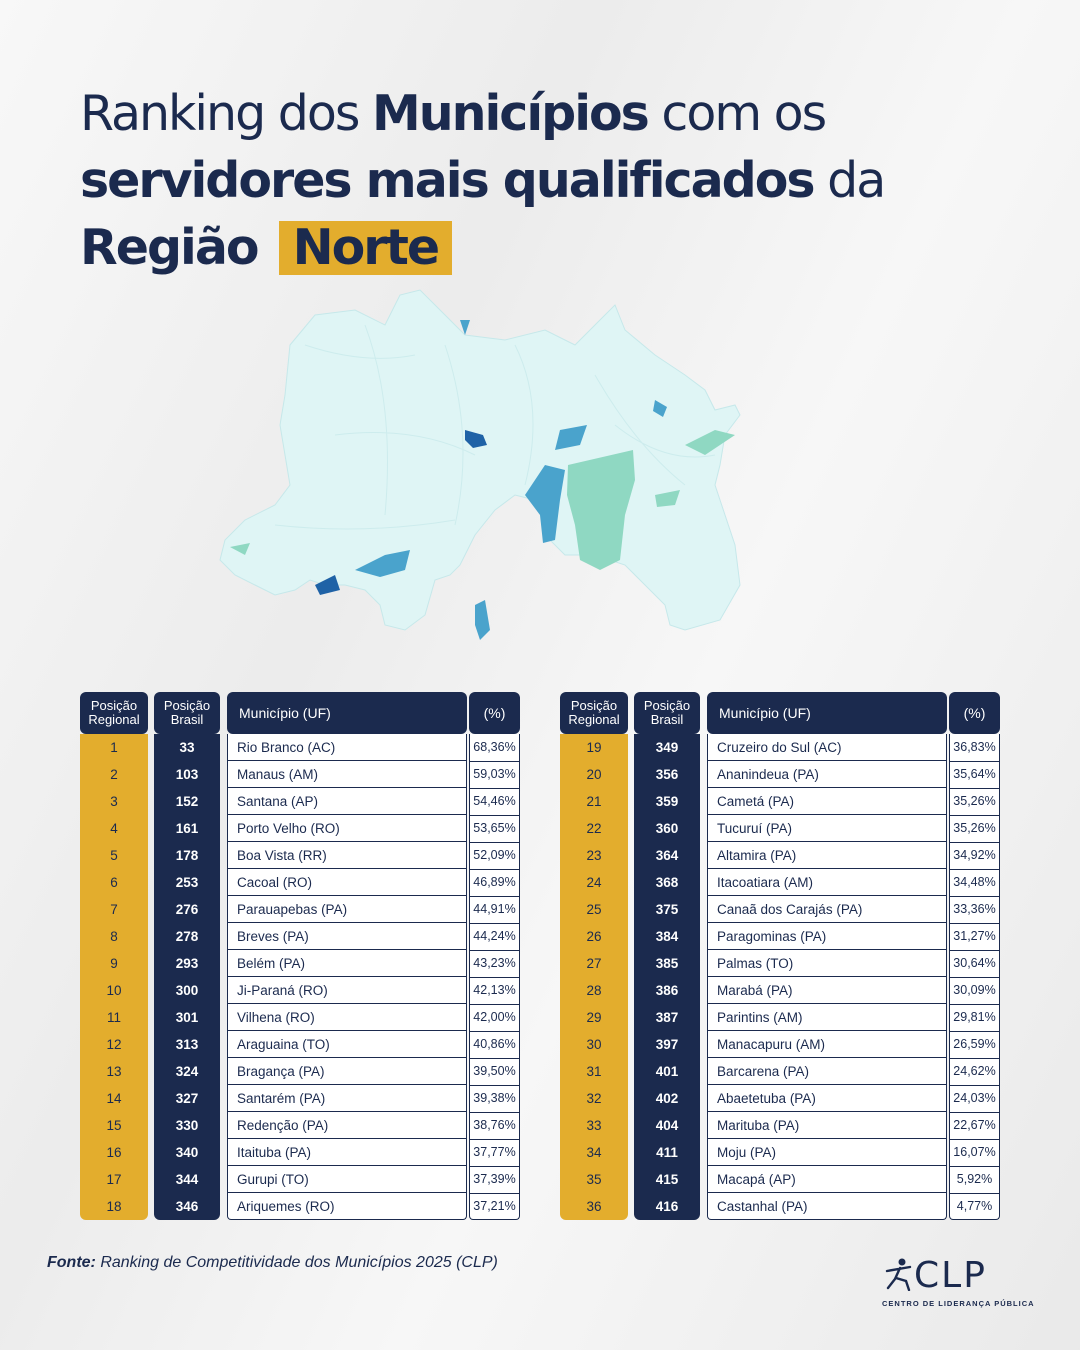 The image size is (1080, 1350). I want to click on municipio-cell: Marabá (PA), so click(827, 990).